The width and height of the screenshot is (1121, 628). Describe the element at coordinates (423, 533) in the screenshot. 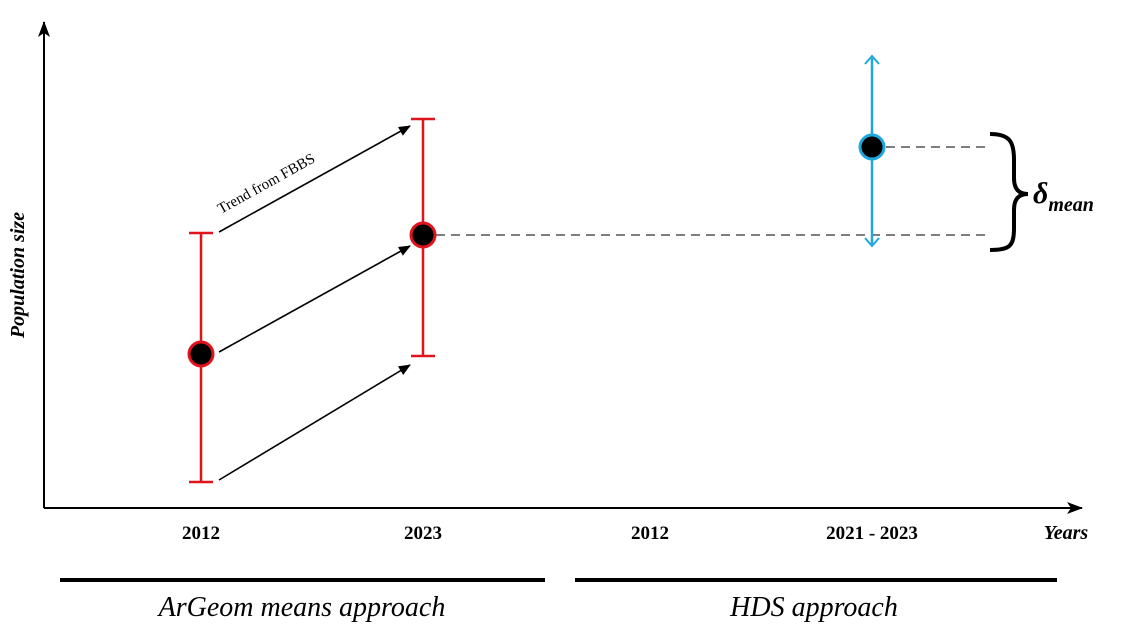

I see `tick-label-2023-argeom: 2023` at that location.